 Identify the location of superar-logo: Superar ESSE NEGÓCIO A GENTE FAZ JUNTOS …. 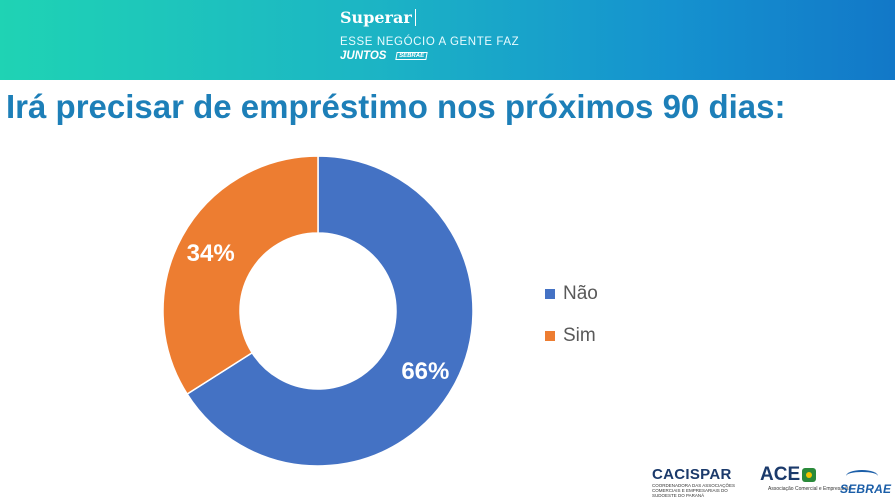
(429, 35).